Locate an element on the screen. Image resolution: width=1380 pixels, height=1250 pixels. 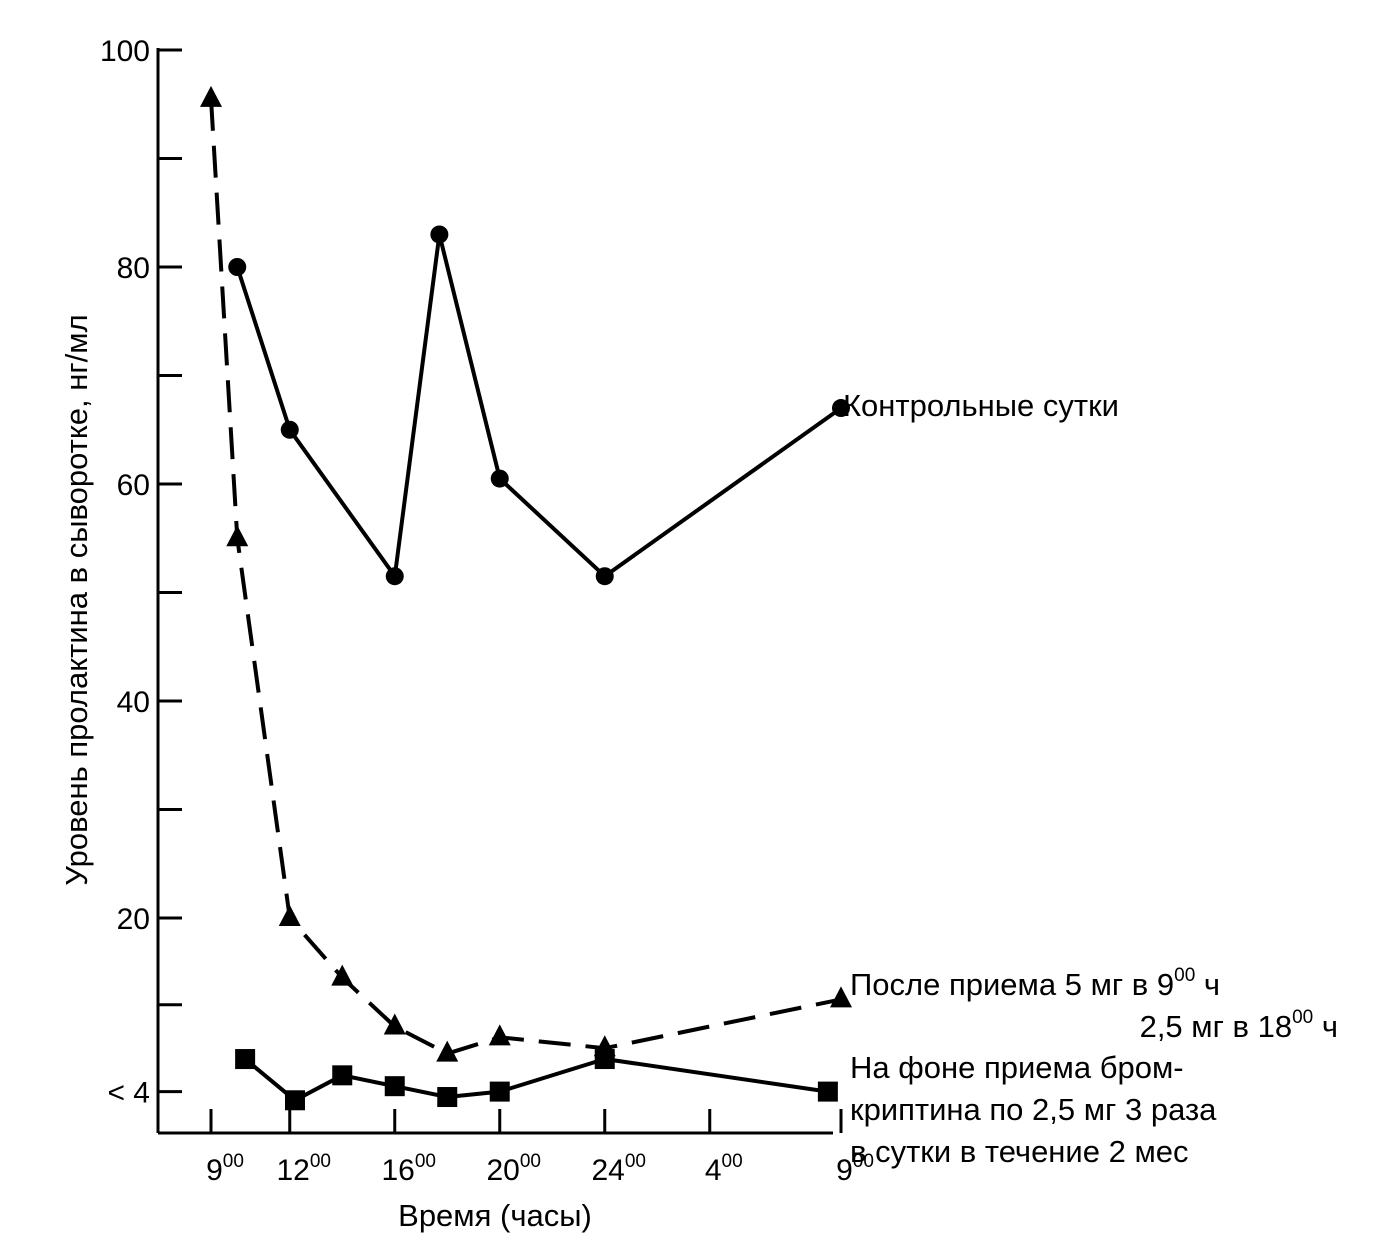
series-line-circle is located at coordinates (539, 405).